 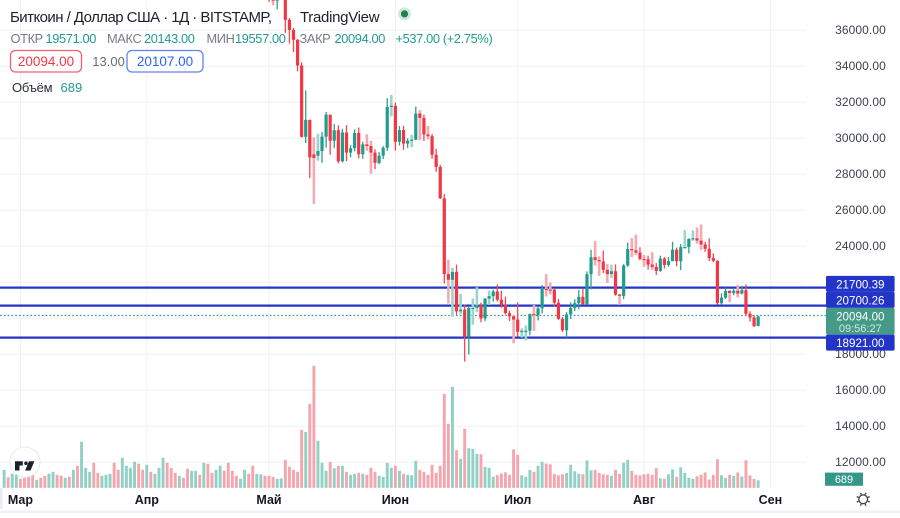 I want to click on svg-text: 16000.00, so click(x=860, y=390).